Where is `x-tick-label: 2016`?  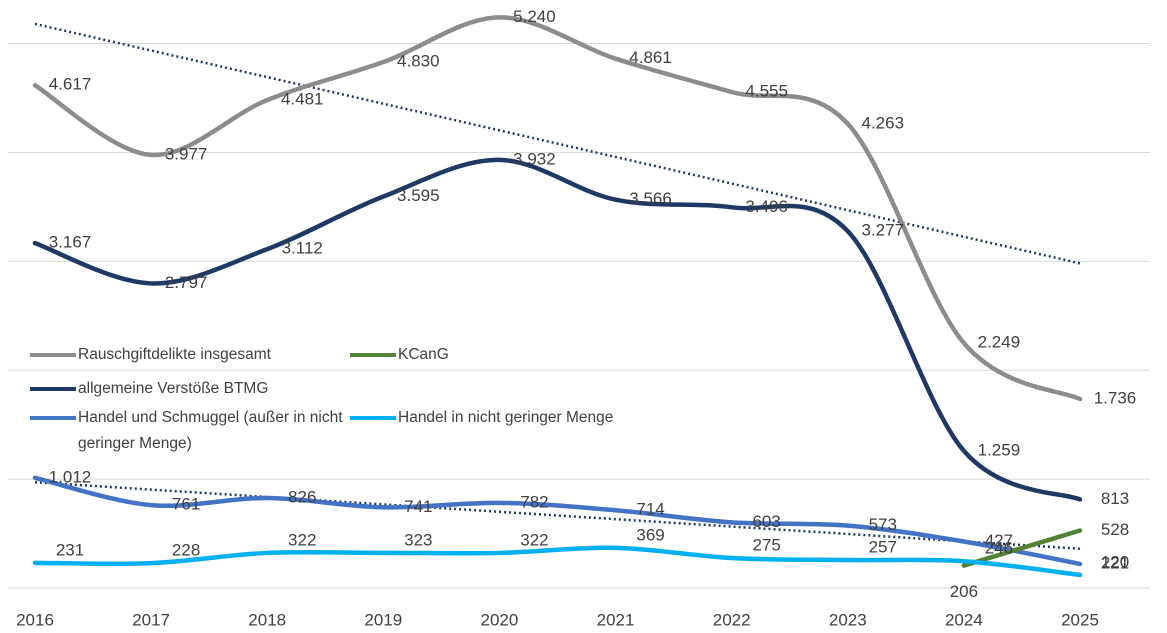
x-tick-label: 2016 is located at coordinates (35, 619).